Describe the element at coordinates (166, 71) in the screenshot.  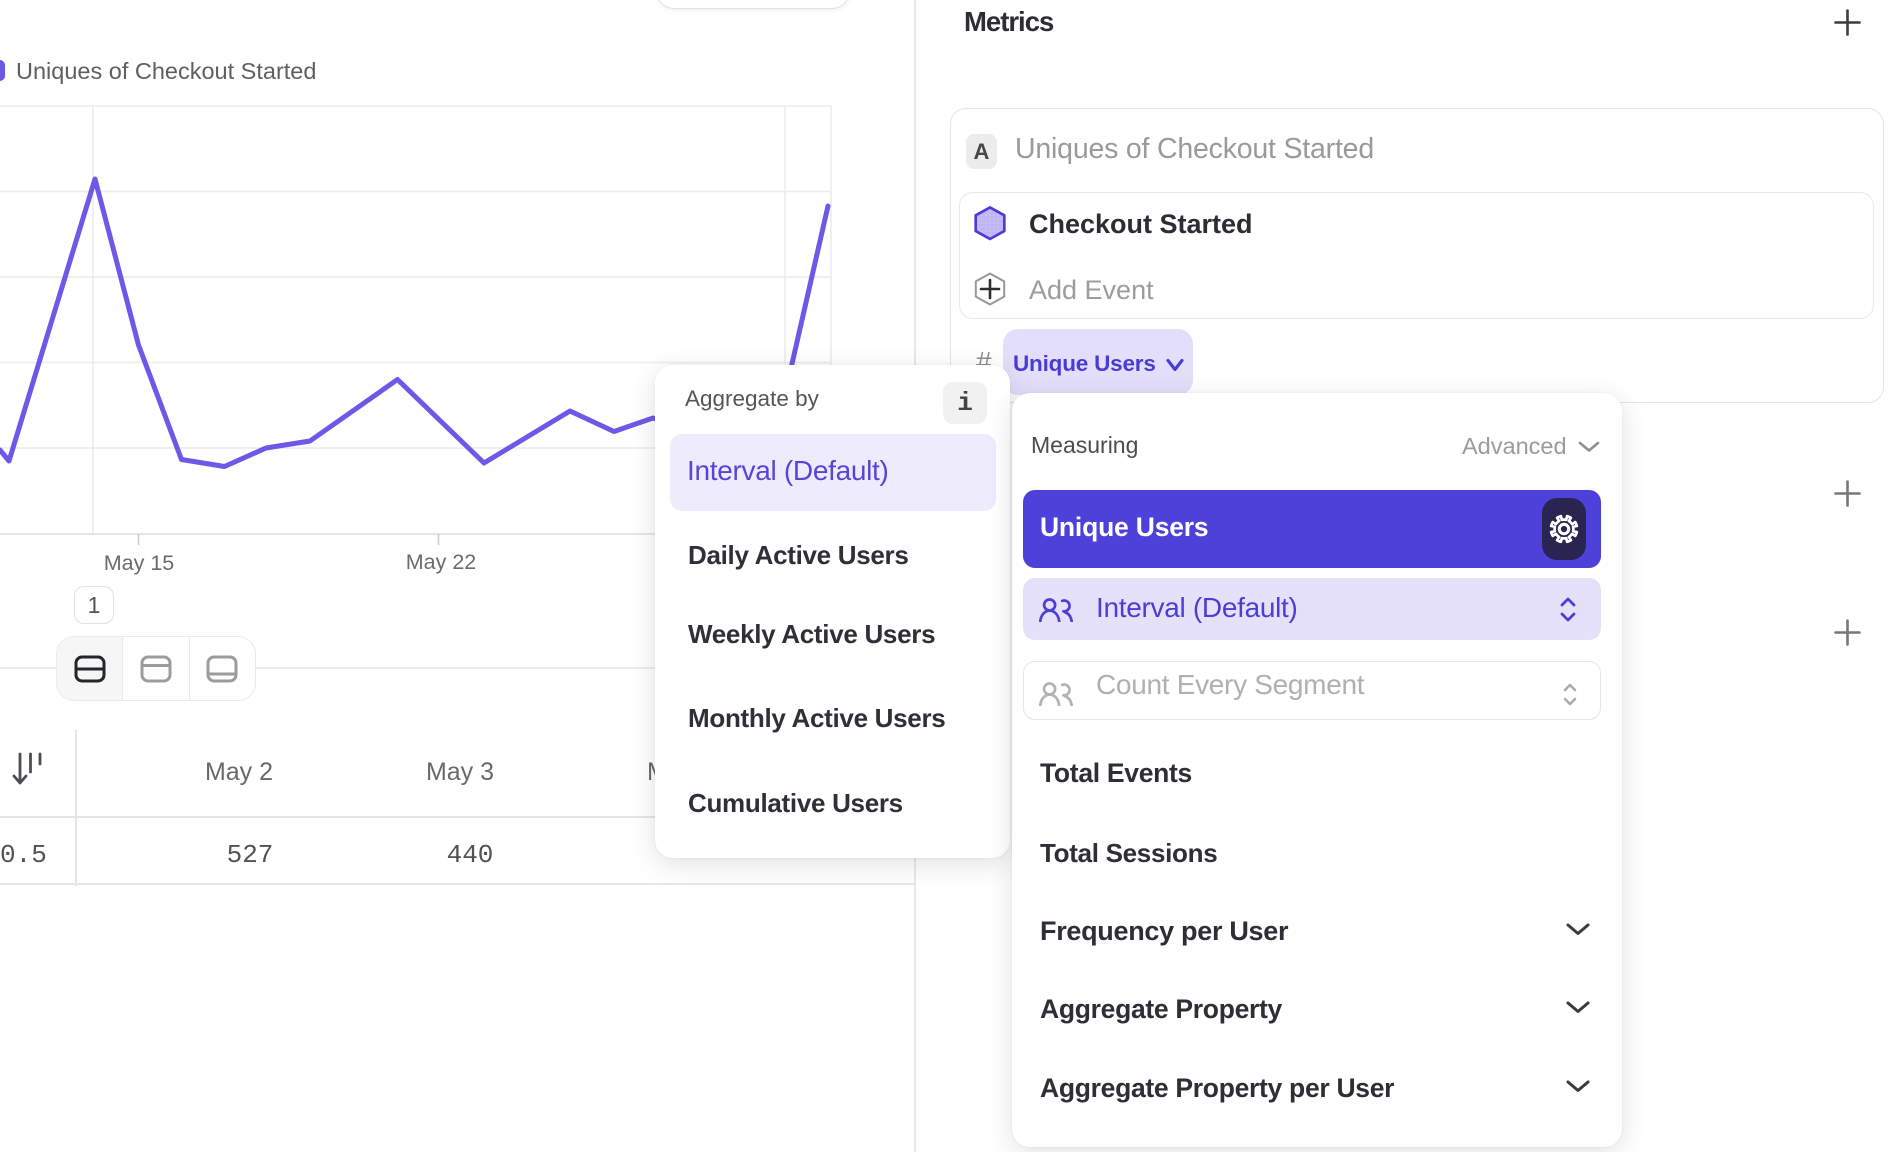
I see `svg-text: Uniques of Checkout Started` at that location.